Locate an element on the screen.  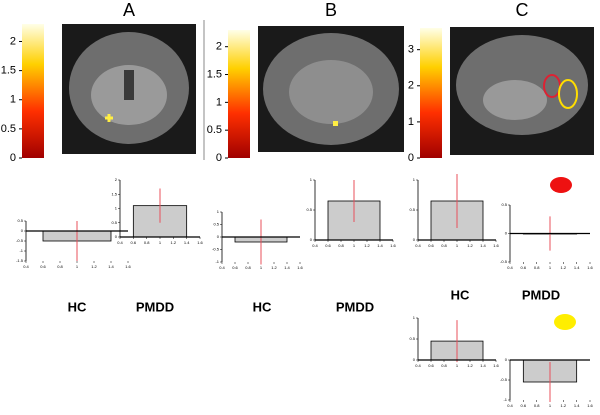
colorbar-tick-label: 1.5 is located at coordinates (8, 71).